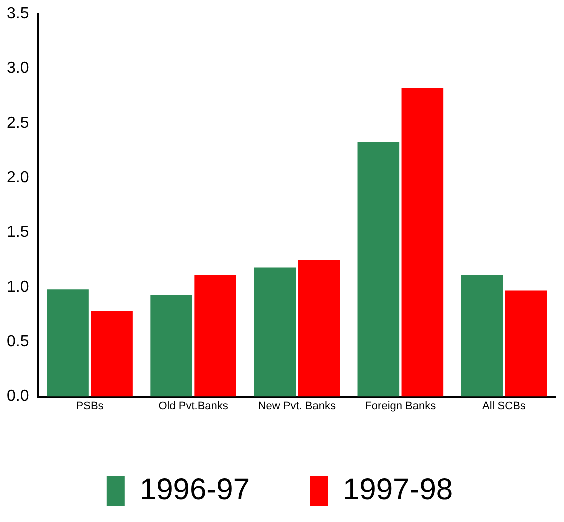 This screenshot has width=564, height=522. I want to click on y-tick-label: 1.0, so click(18, 287).